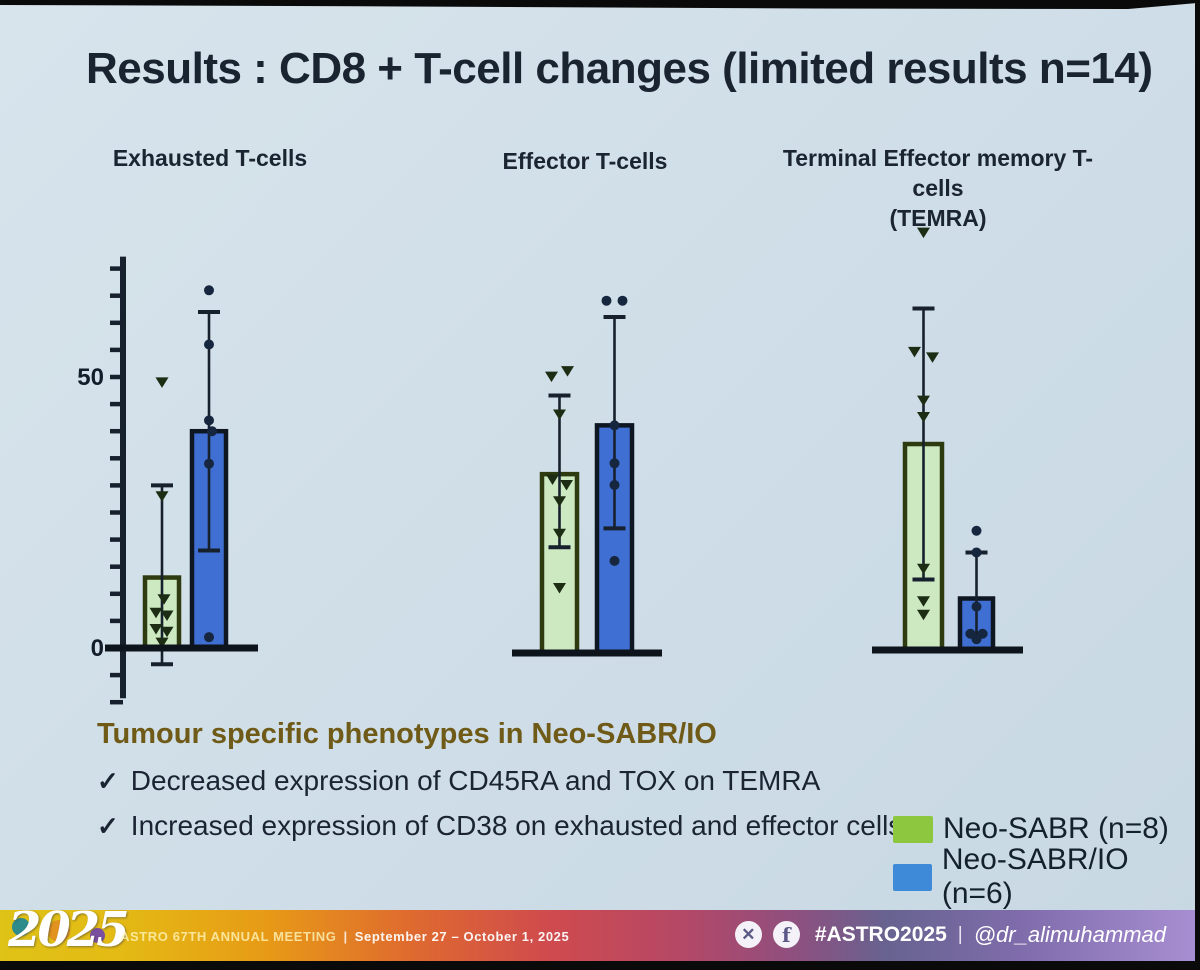 The height and width of the screenshot is (970, 1200). I want to click on legend-item-neo-sabr-io: Neo-SABR/IO (n=6), so click(1046, 876).